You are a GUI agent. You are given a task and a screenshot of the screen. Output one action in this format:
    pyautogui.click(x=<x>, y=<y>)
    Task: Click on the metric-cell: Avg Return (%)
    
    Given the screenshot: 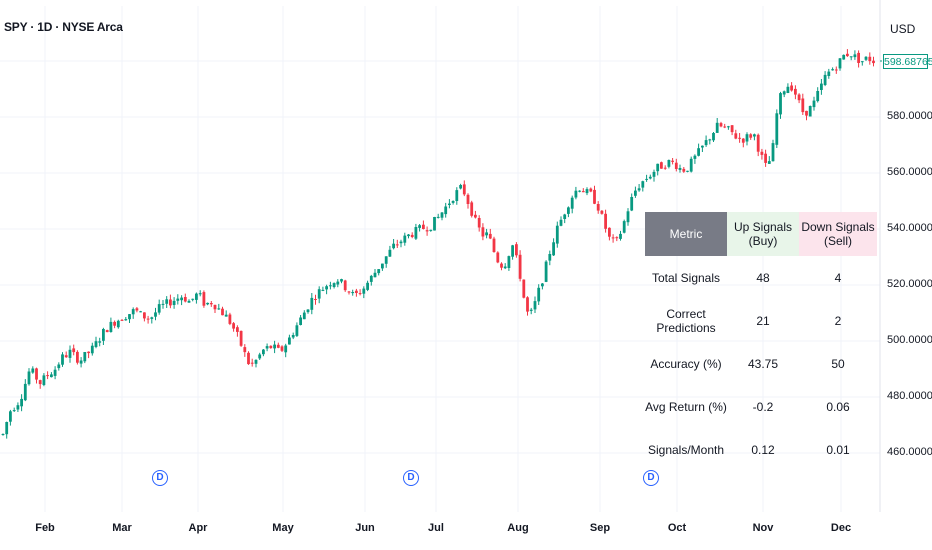 What is the action you would take?
    pyautogui.click(x=686, y=406)
    